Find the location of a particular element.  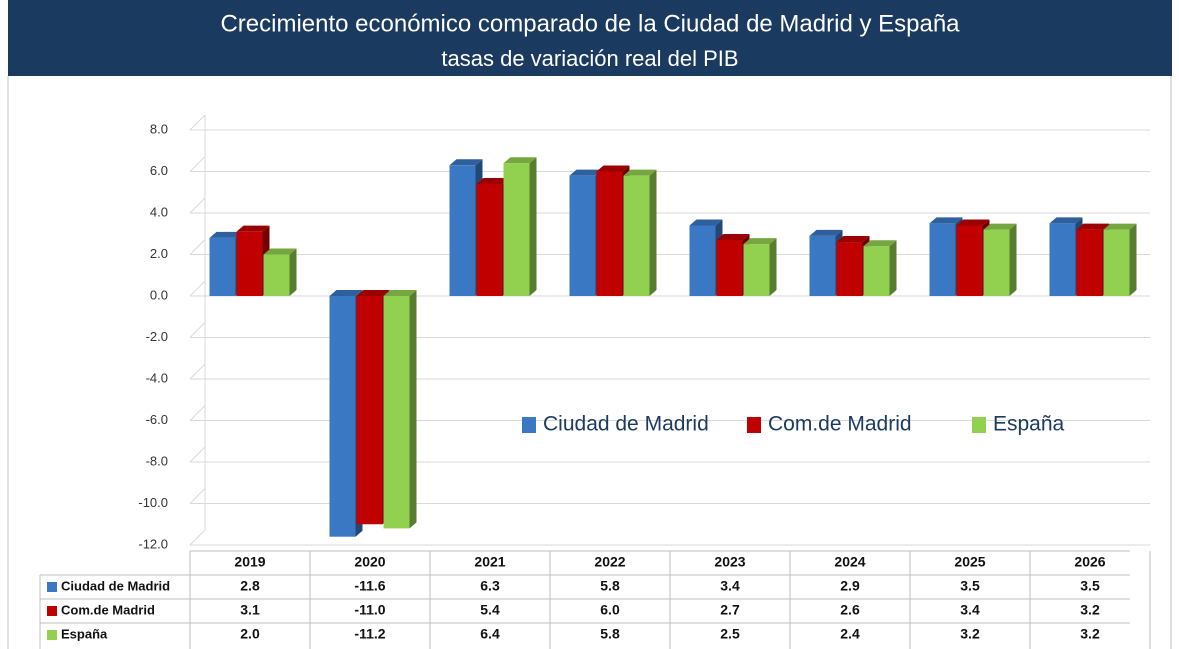

table-value: 2.4 is located at coordinates (850, 634).